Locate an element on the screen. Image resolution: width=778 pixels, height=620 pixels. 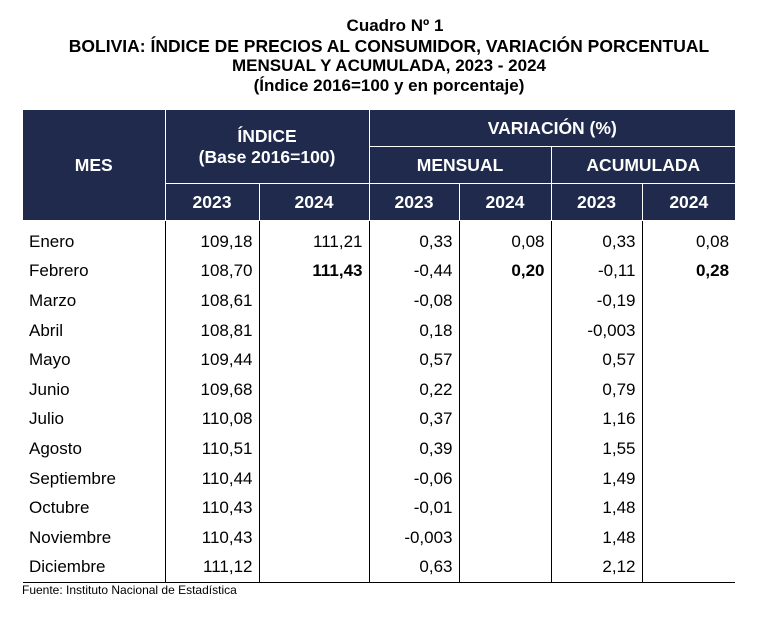
cell-mensual-2023: -0,01 is located at coordinates (414, 508).